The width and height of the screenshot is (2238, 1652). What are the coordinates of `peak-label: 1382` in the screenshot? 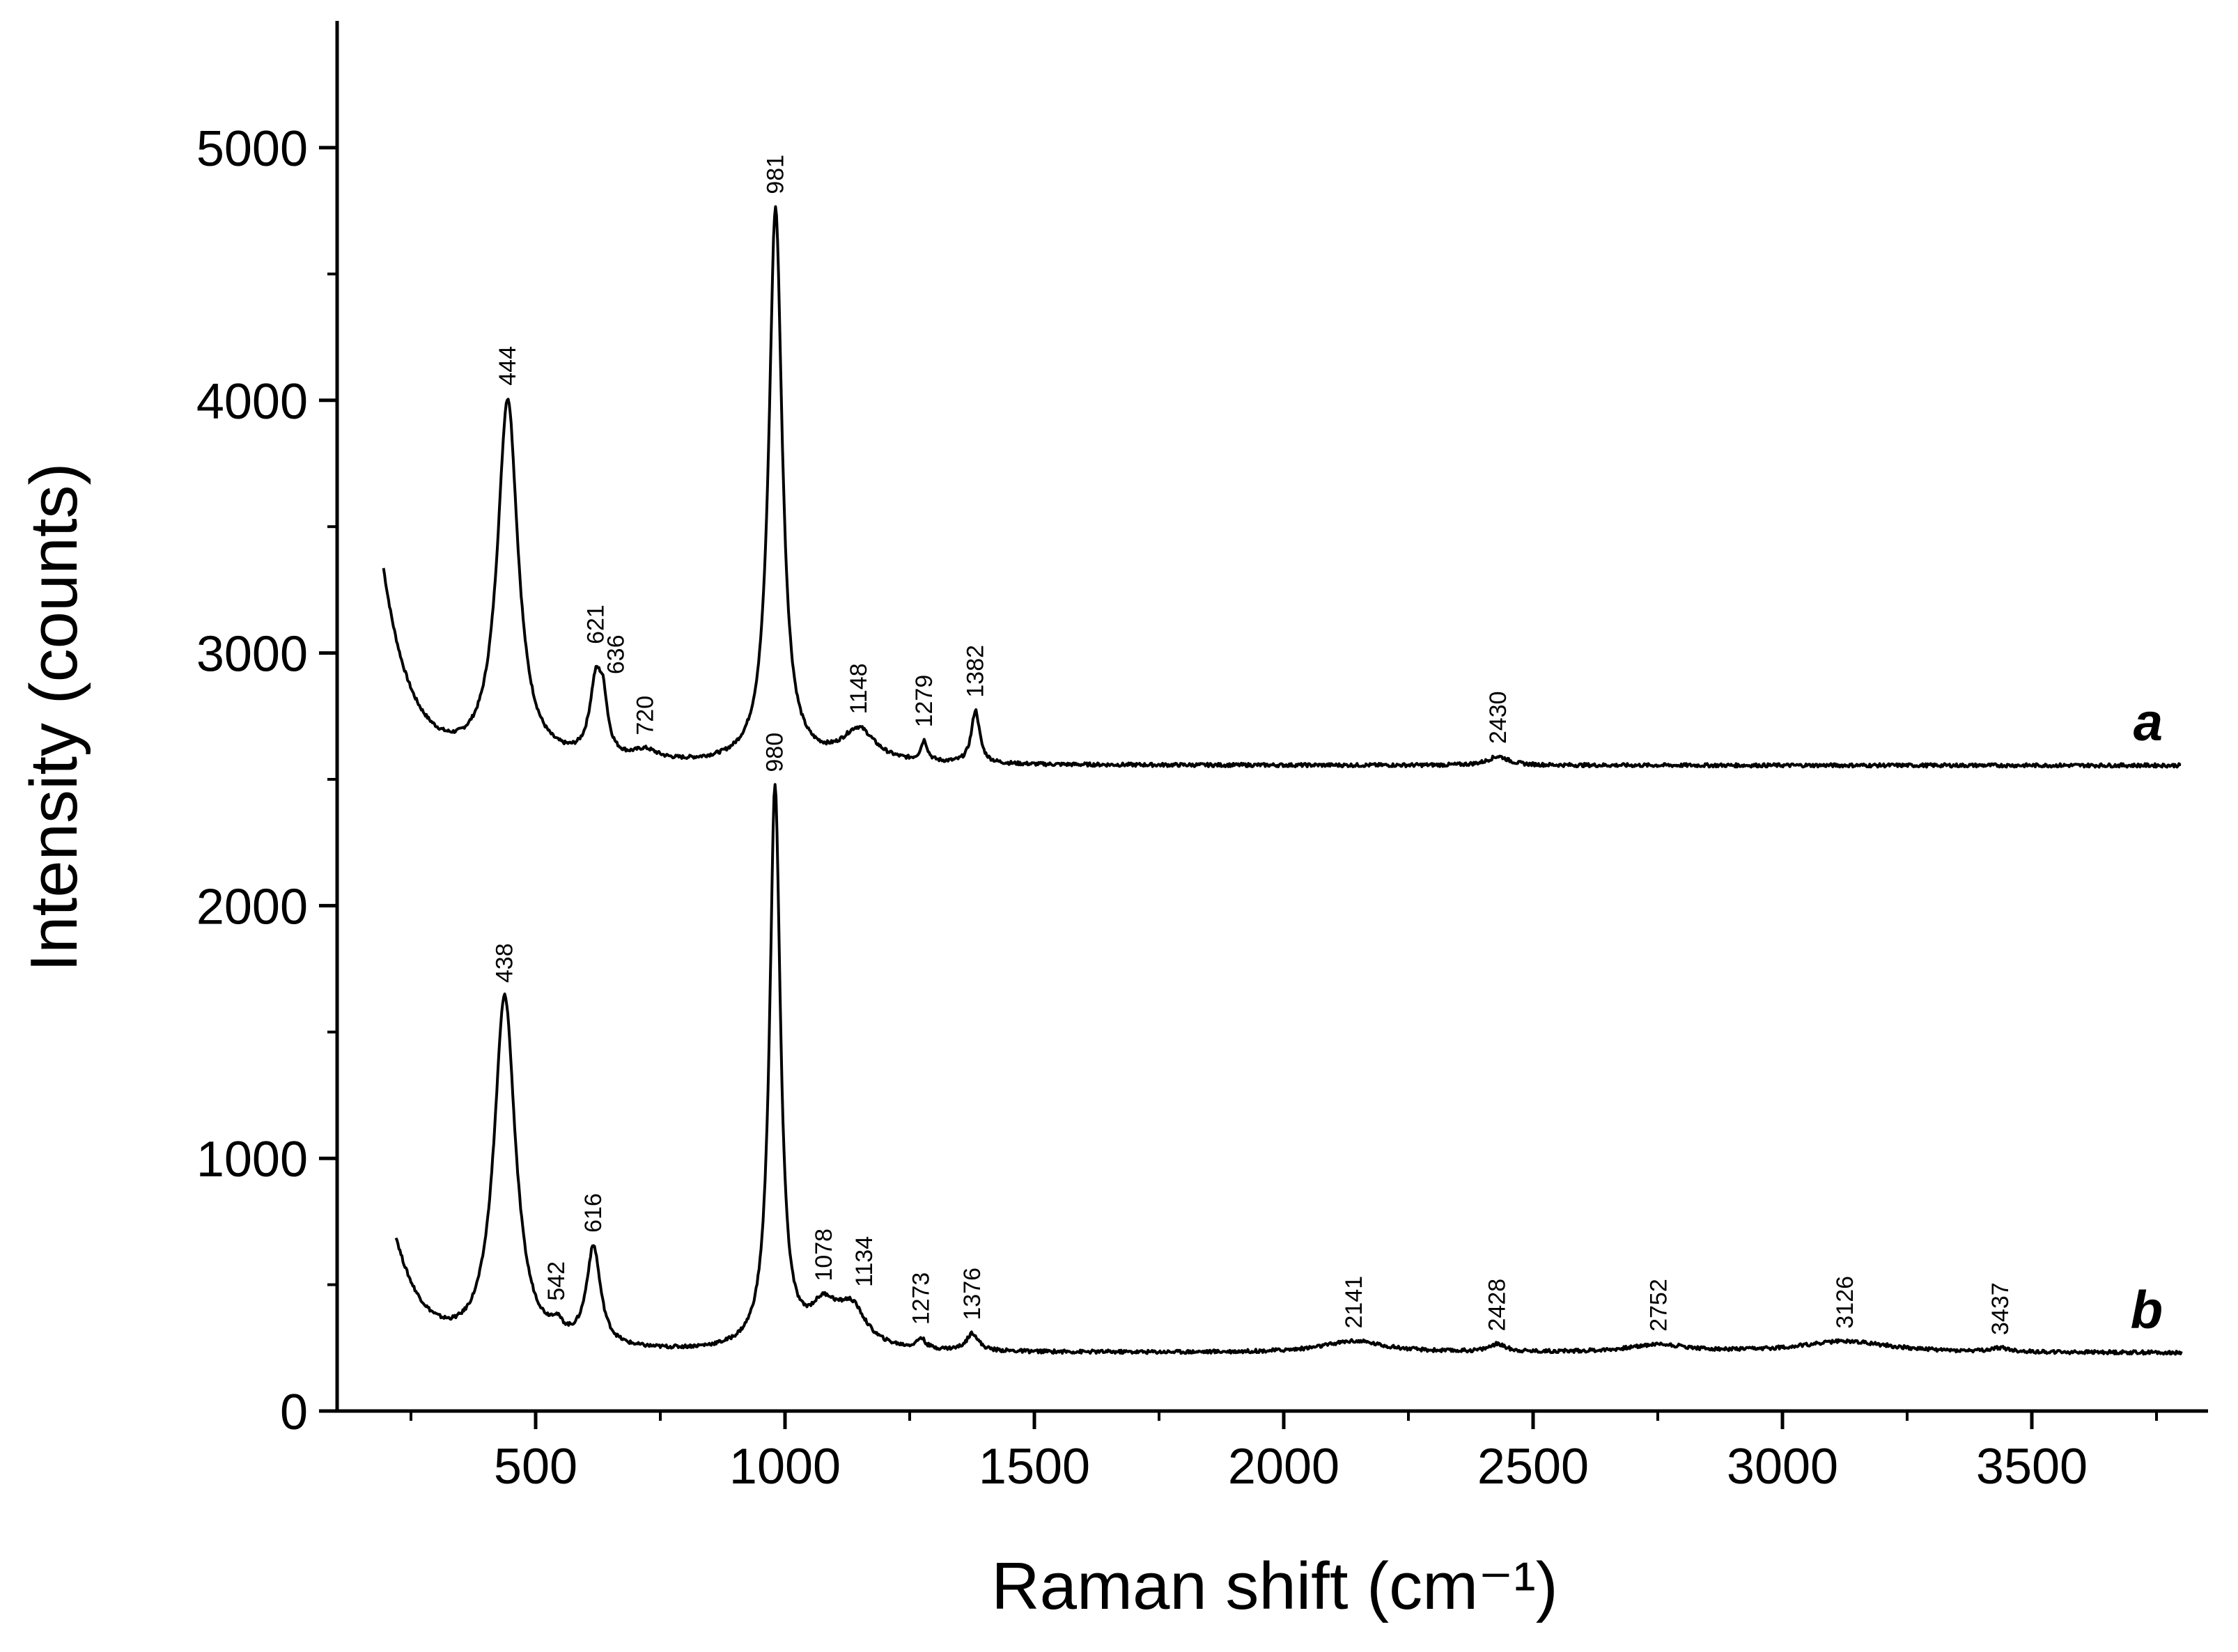 It's located at (976, 671).